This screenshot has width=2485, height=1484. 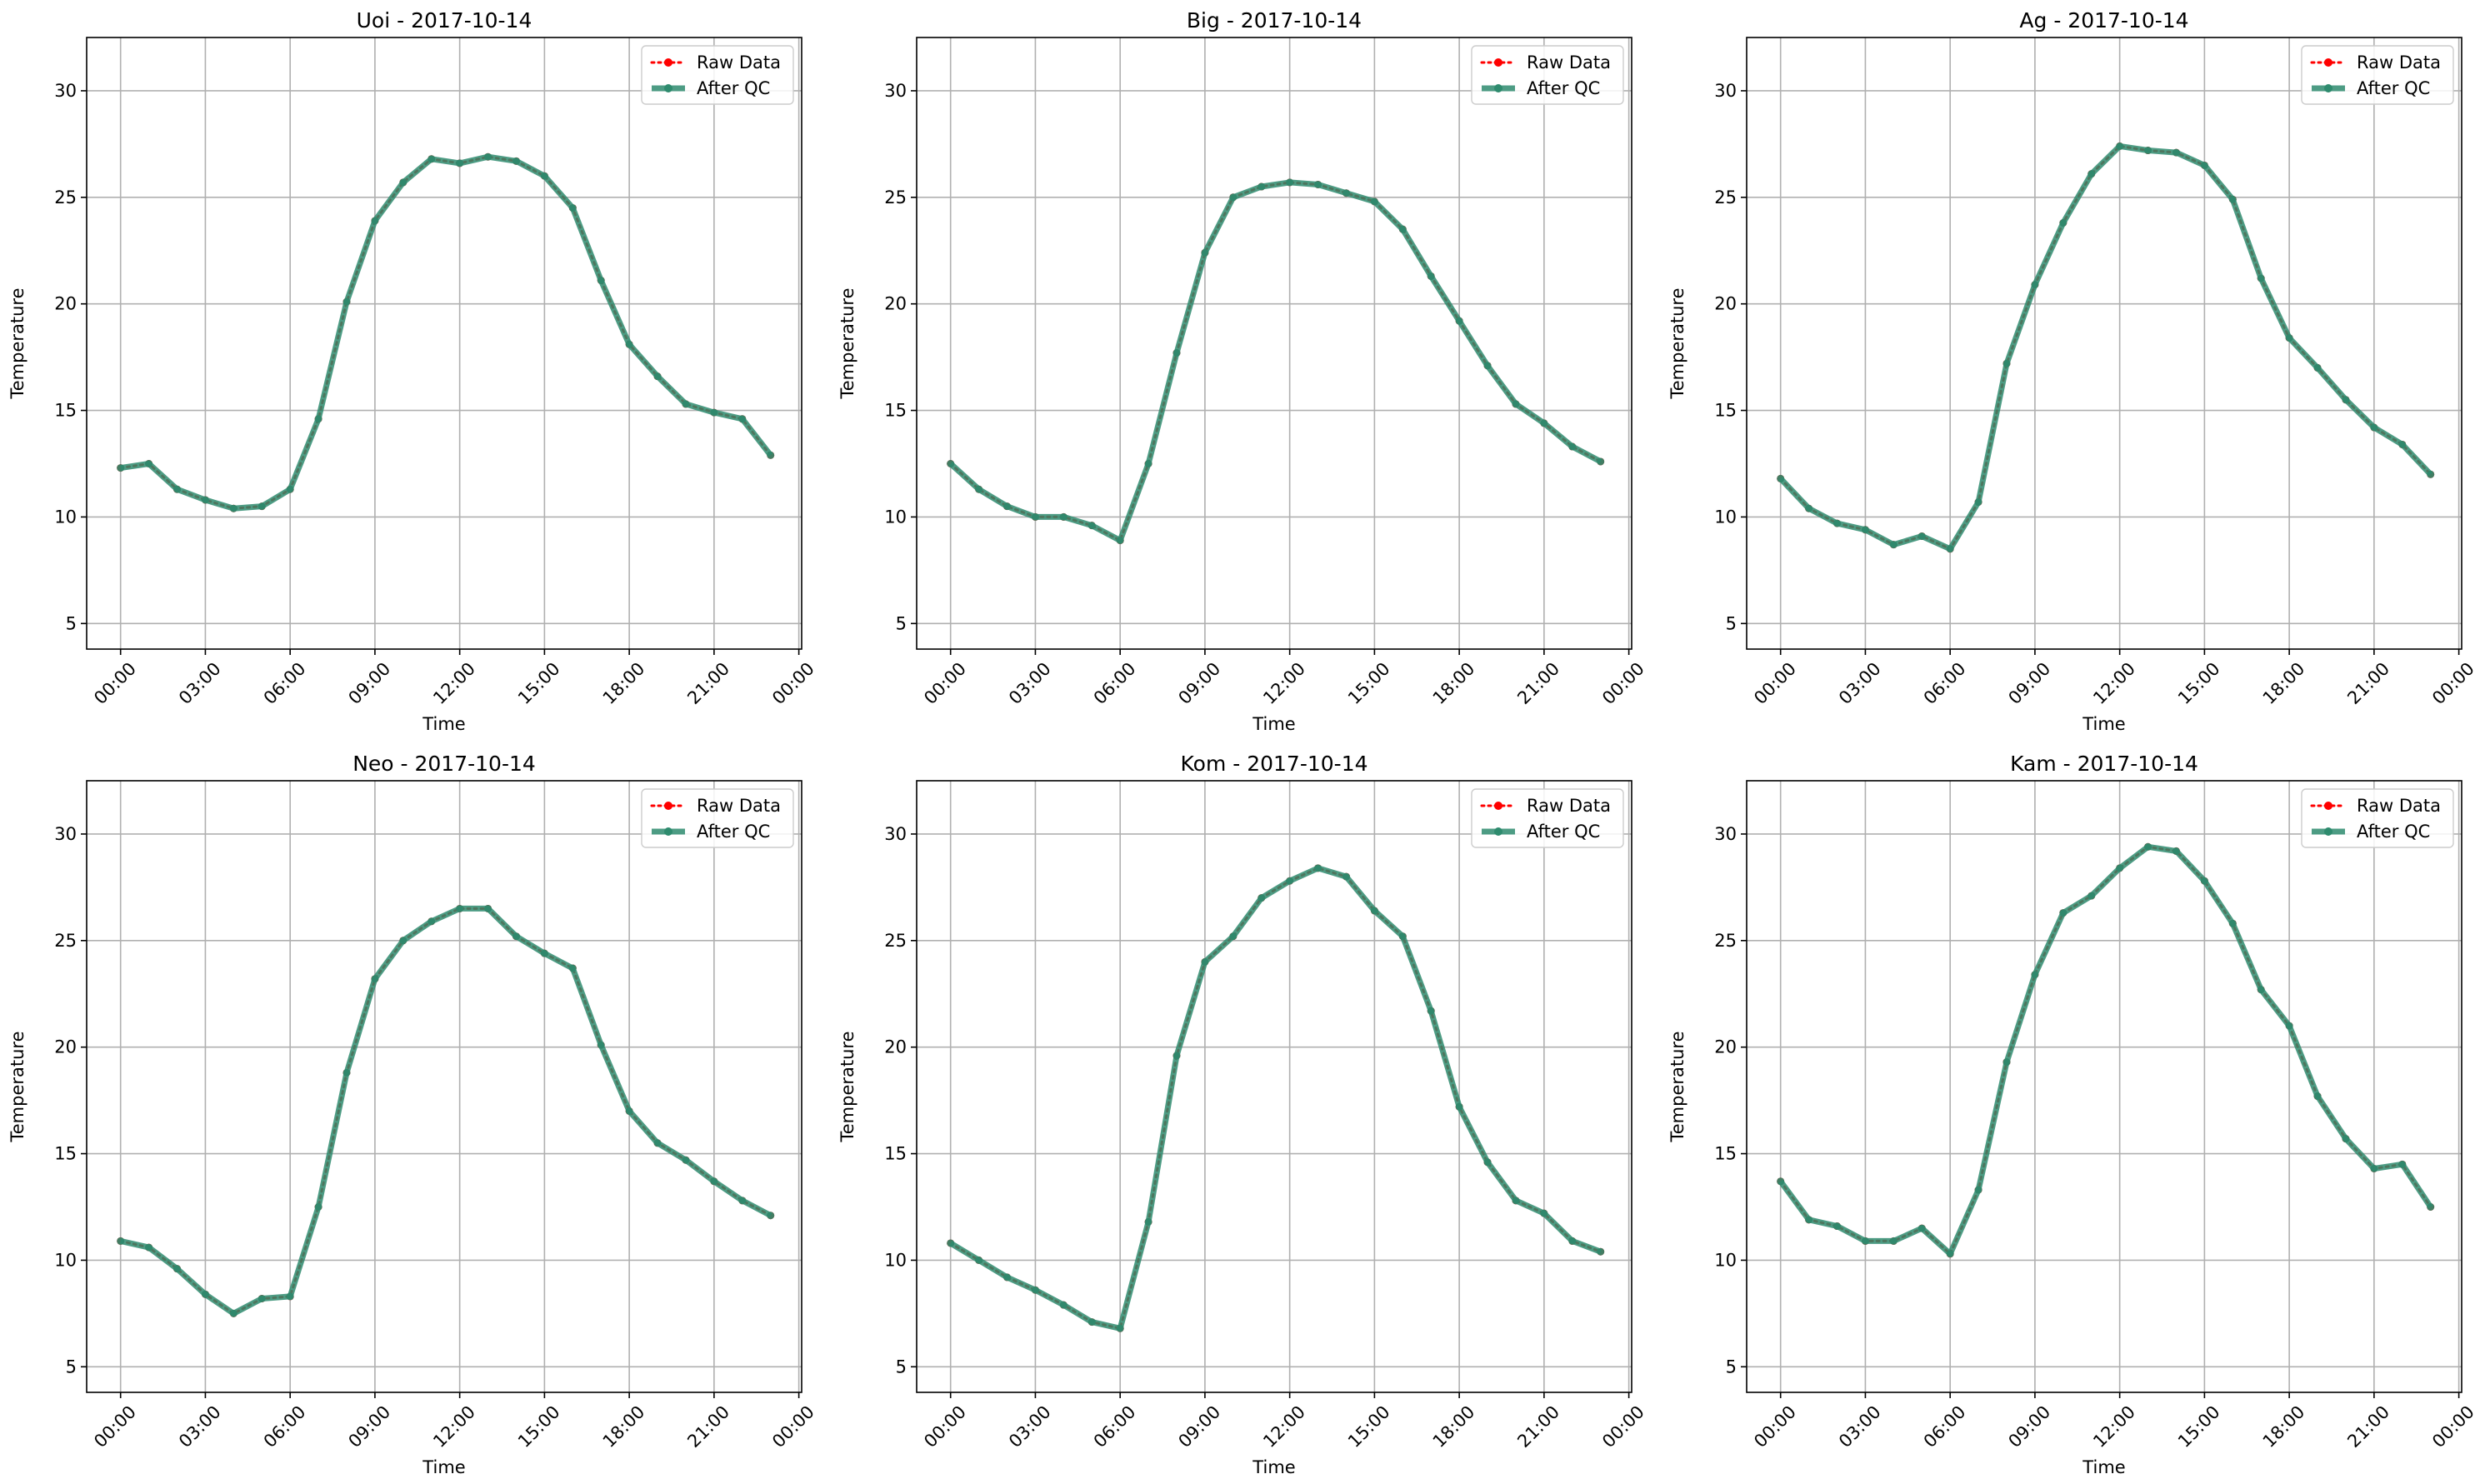 What do you see at coordinates (895, 197) in the screenshot?
I see `y-tick-label: 25` at bounding box center [895, 197].